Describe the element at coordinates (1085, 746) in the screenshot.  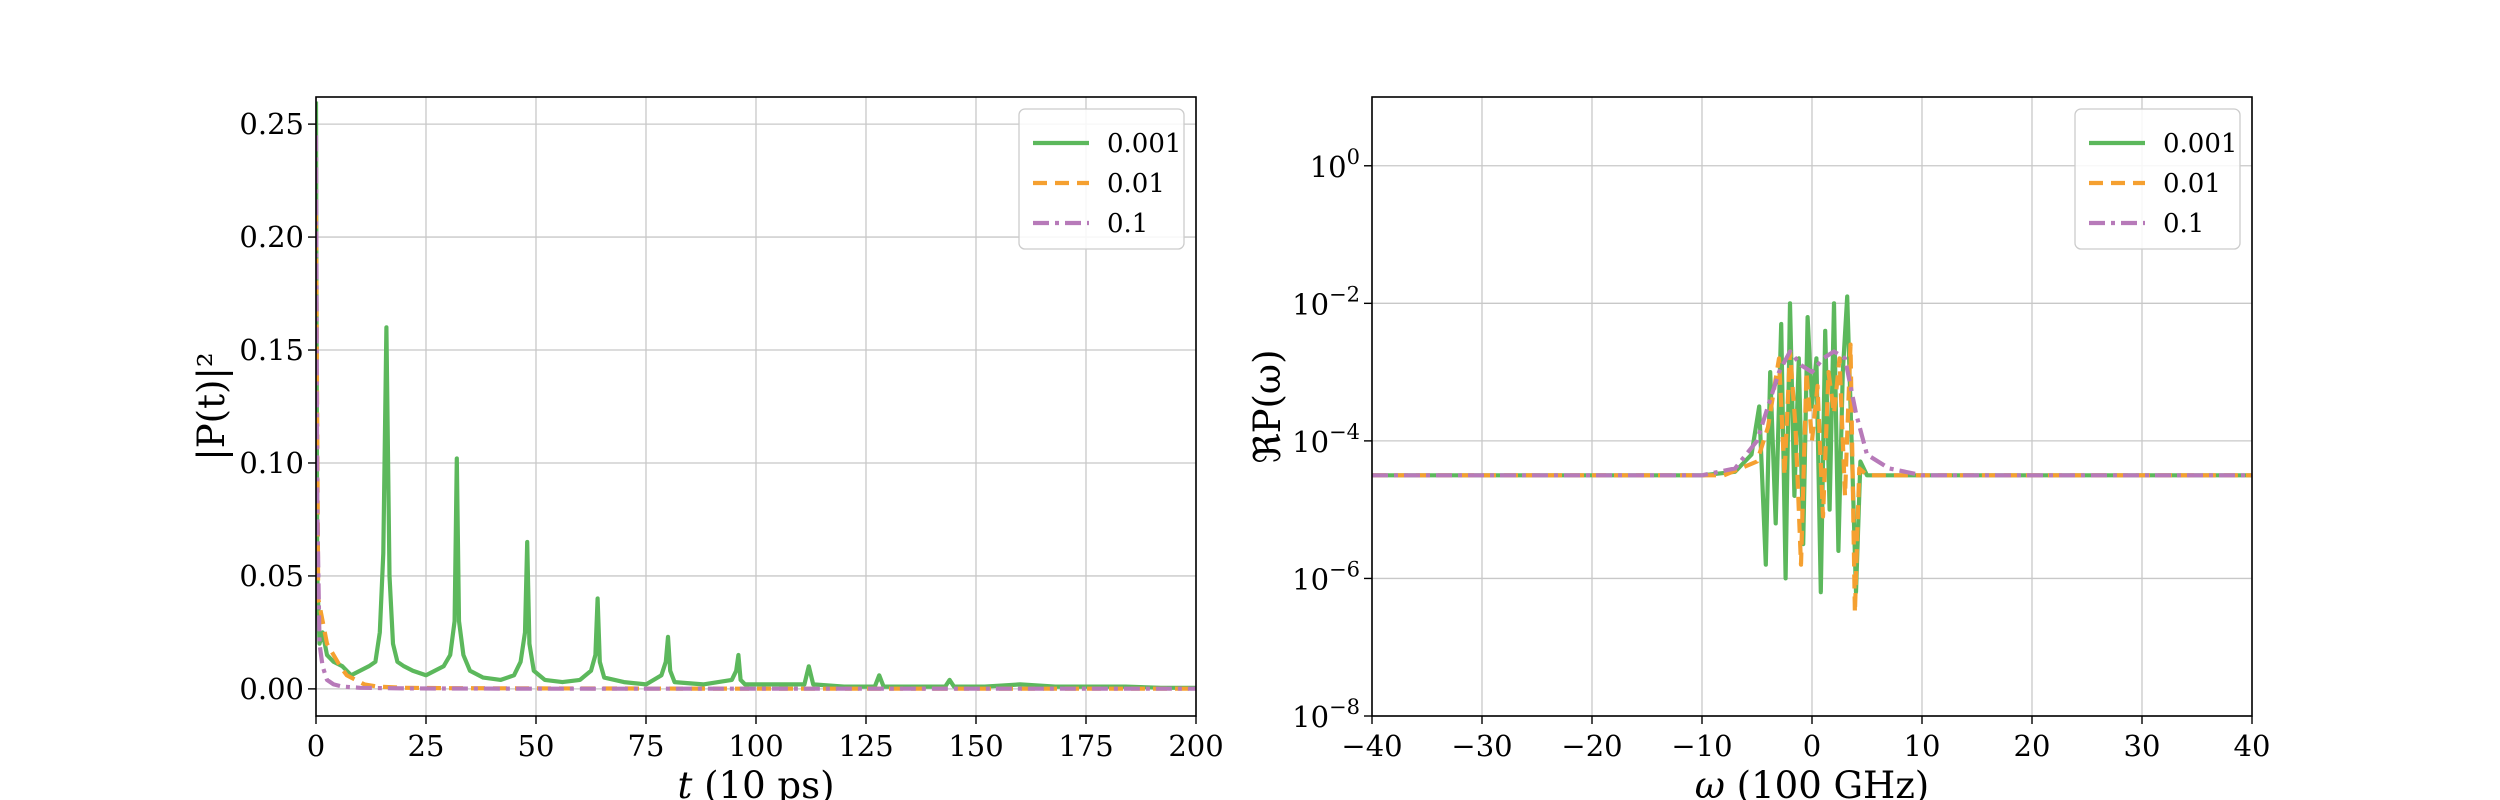
I see `x-tick-label: 175` at that location.